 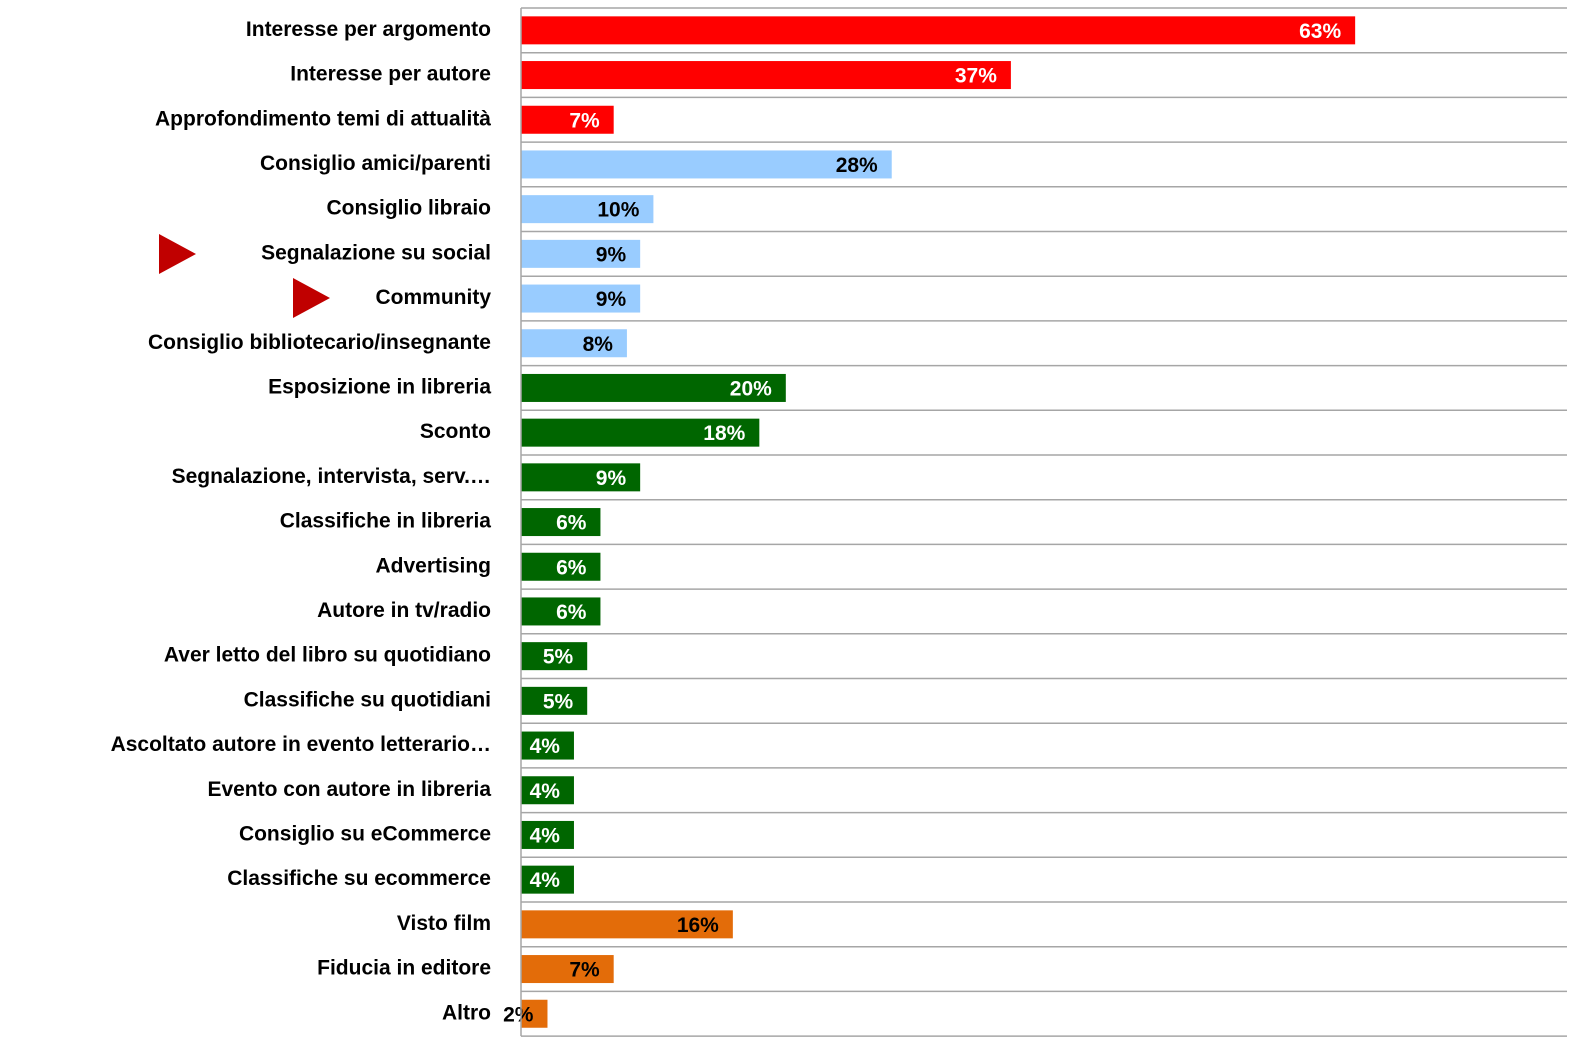 I want to click on category-label: Consiglio amici/parenti, so click(x=375, y=163).